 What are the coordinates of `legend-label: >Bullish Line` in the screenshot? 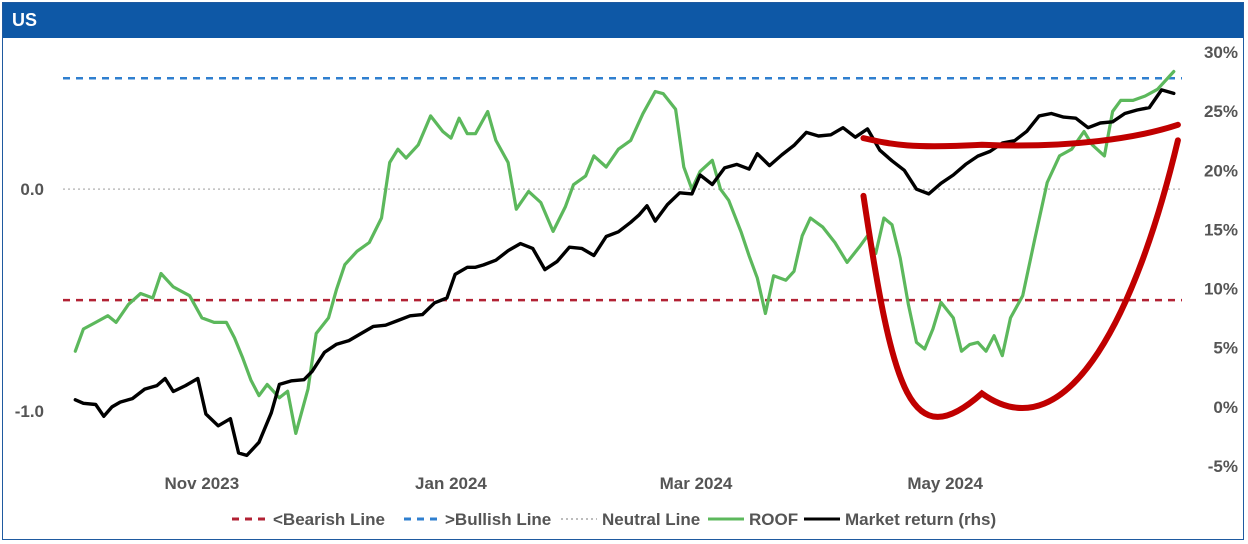 It's located at (498, 519).